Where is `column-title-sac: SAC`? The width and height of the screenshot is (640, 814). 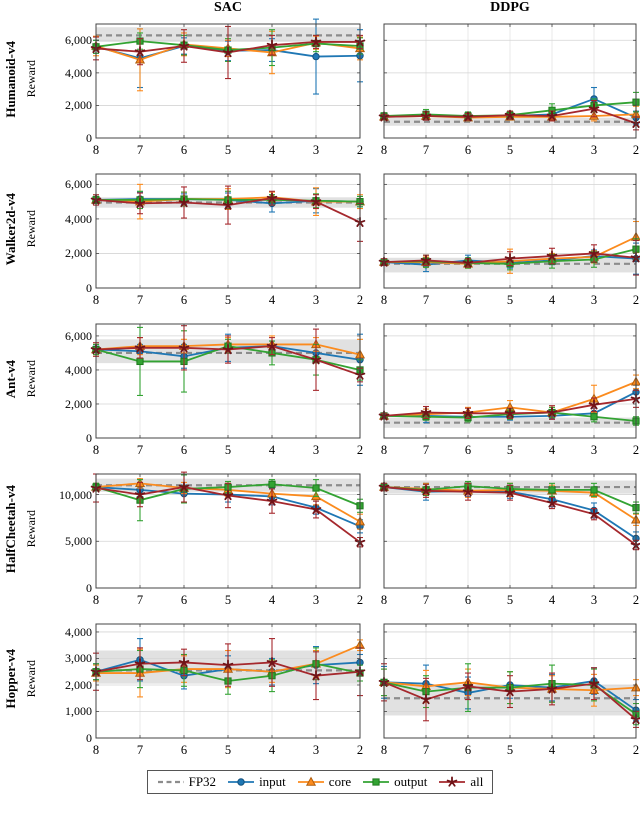
column-title-sac: SAC is located at coordinates (227, 7).